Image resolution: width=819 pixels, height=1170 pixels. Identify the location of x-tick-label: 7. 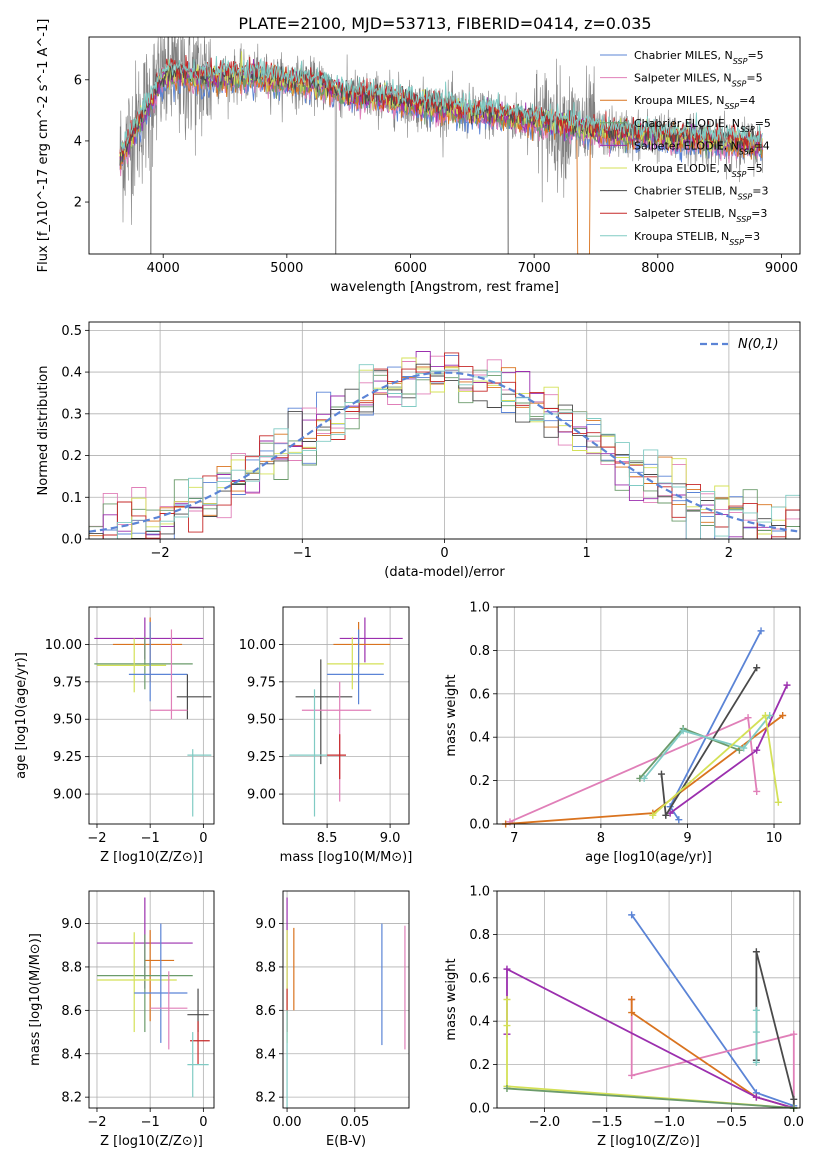
(514, 838).